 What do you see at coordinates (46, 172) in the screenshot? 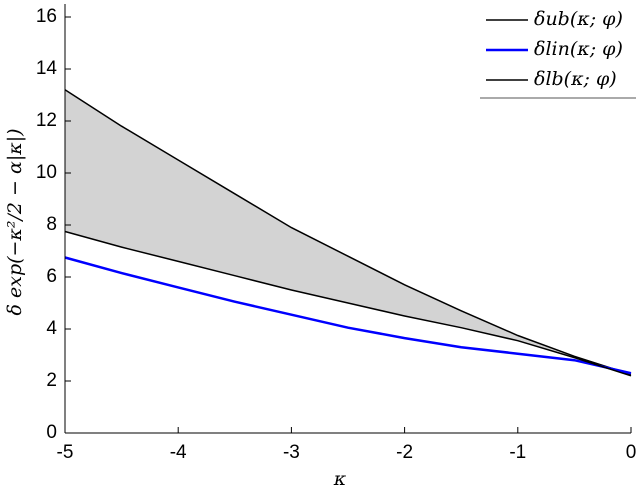
I see `y-tick-label: 10` at bounding box center [46, 172].